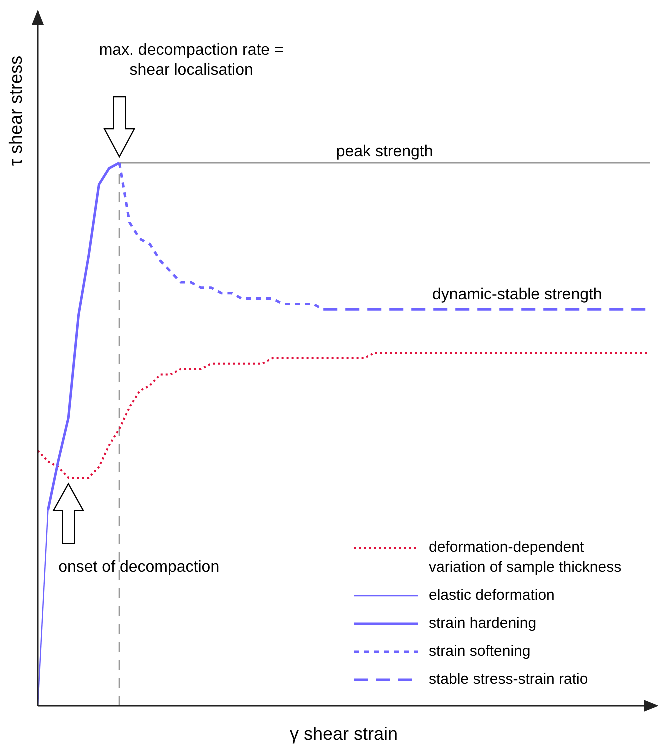  What do you see at coordinates (492, 596) in the screenshot?
I see `legend-label: elastic deformation` at bounding box center [492, 596].